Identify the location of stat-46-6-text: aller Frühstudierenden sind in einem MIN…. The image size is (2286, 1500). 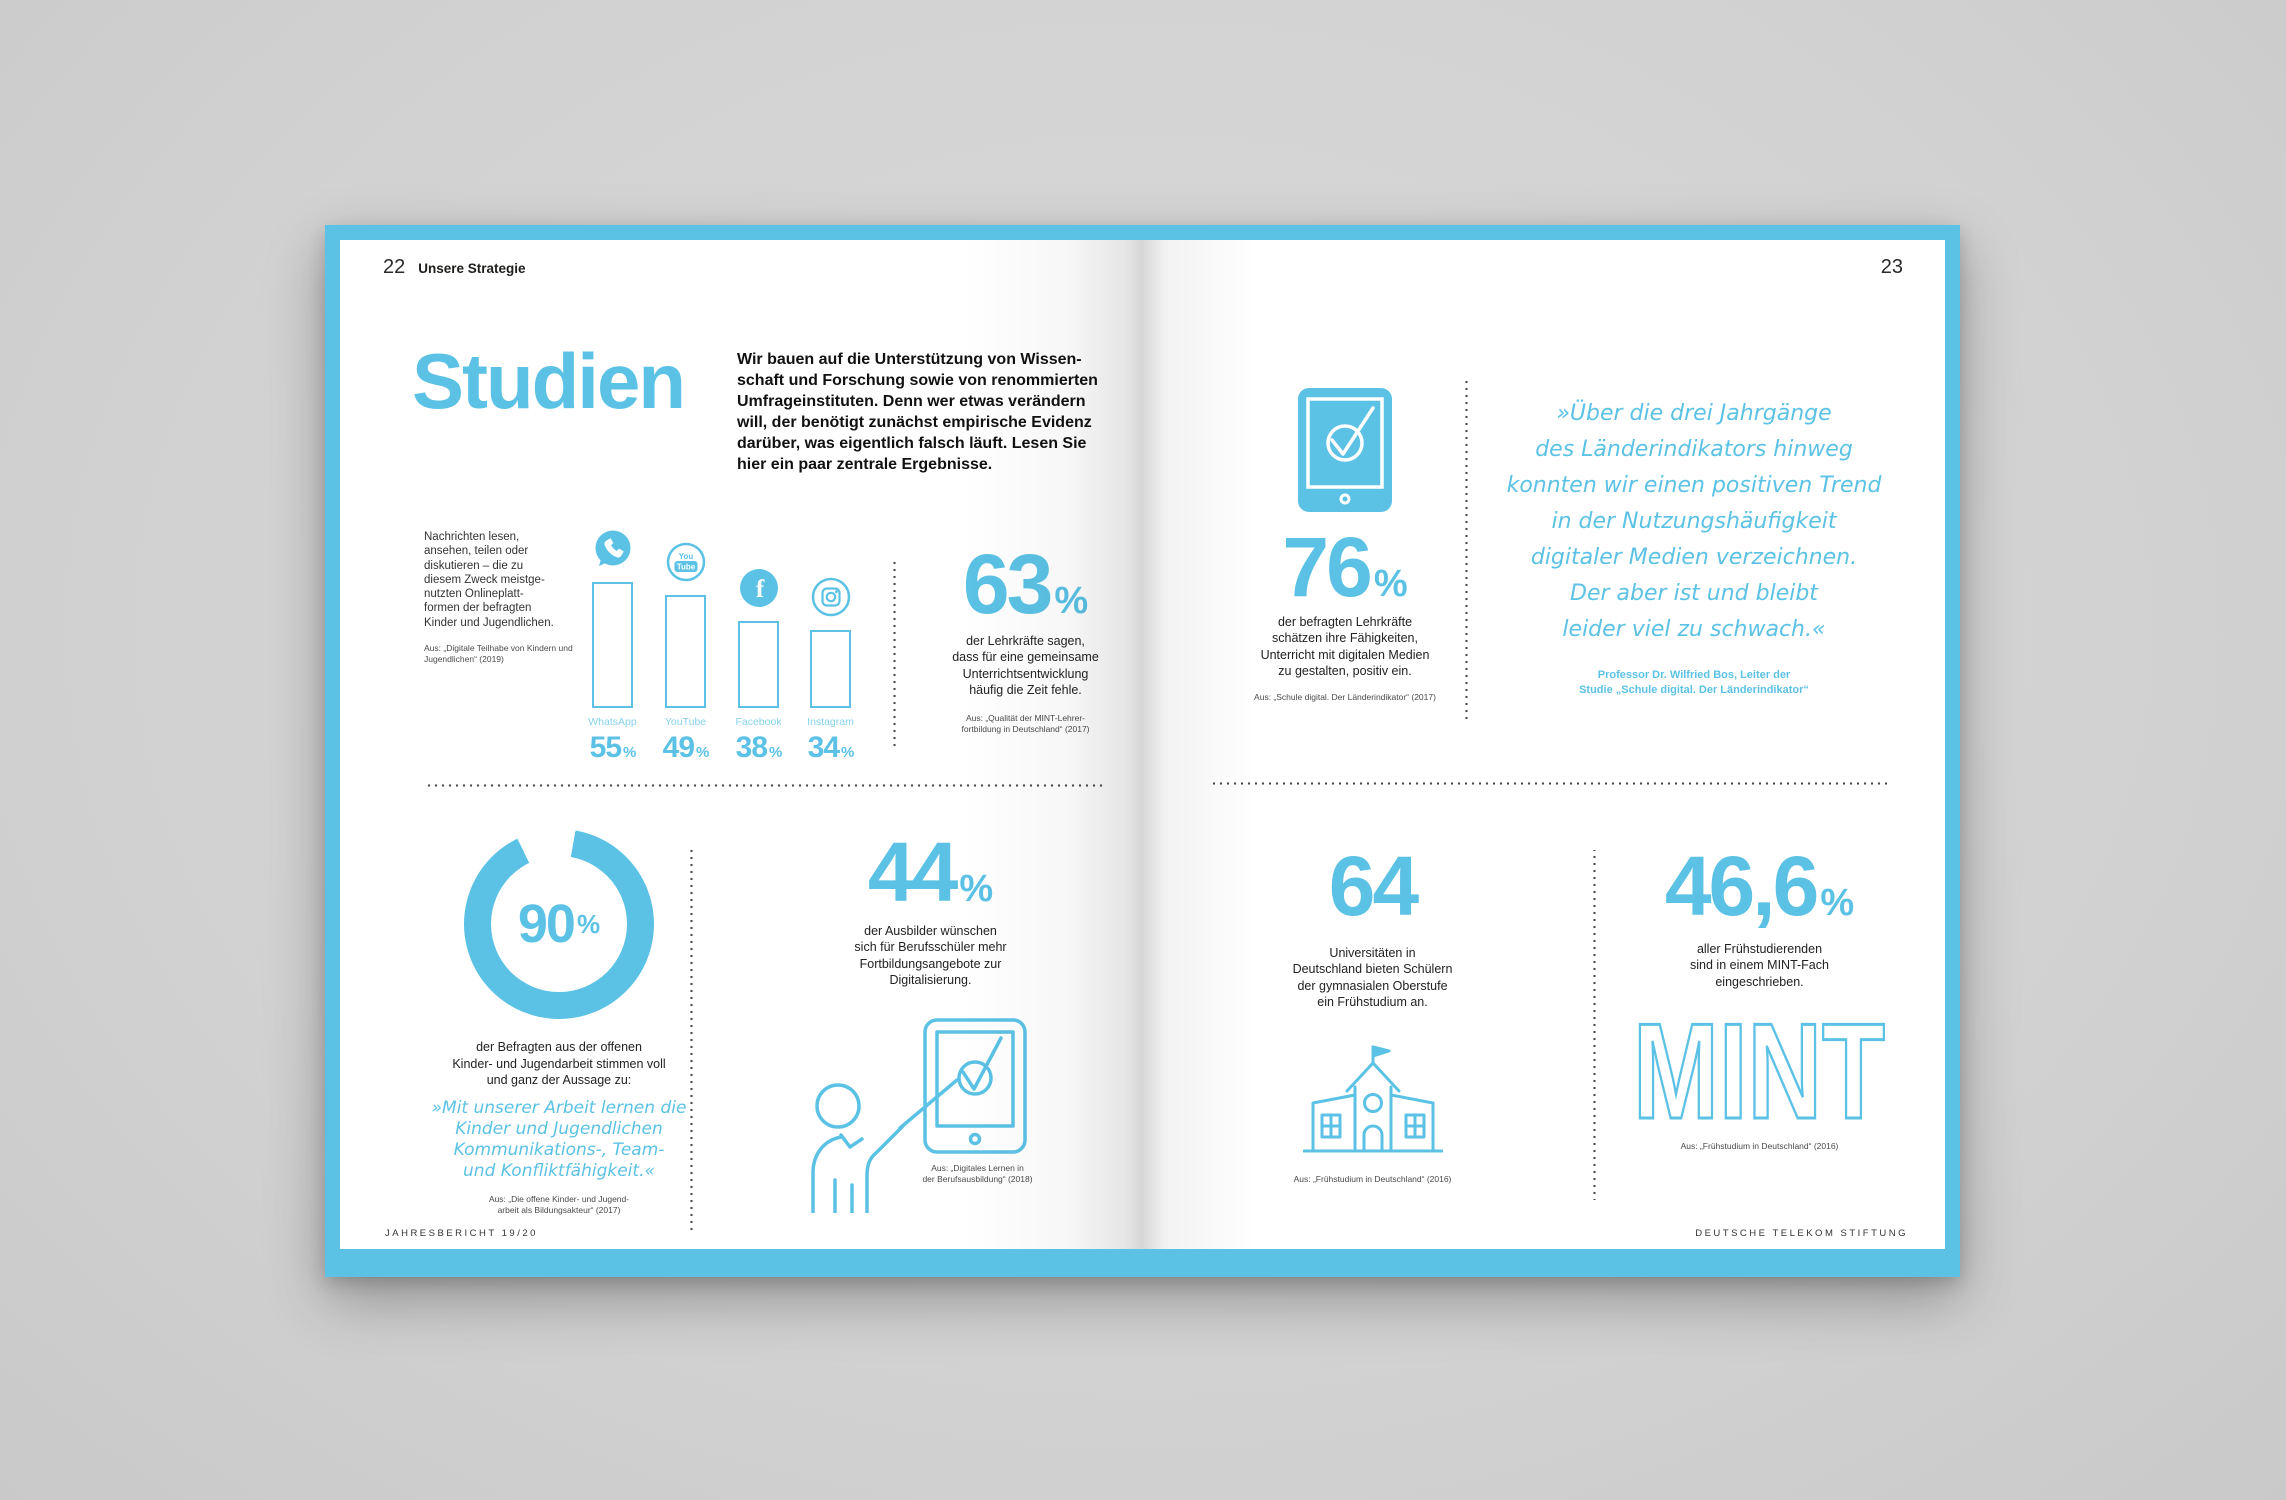
(1759, 965).